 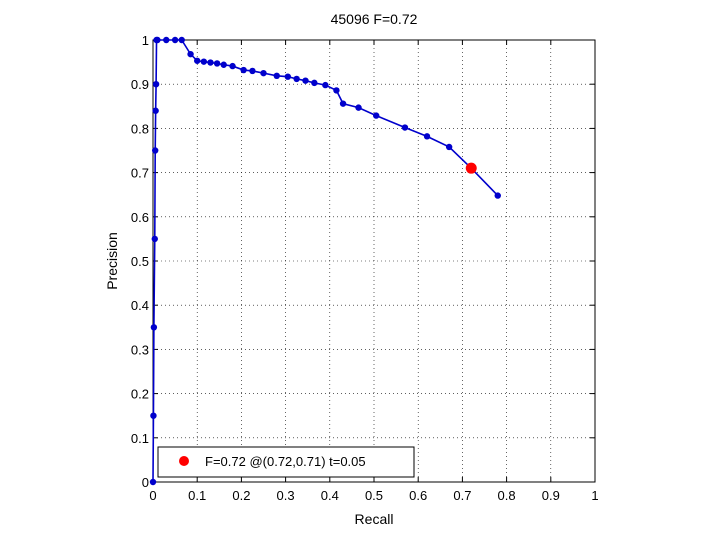 What do you see at coordinates (145, 482) in the screenshot?
I see `y-tick-label: 0` at bounding box center [145, 482].